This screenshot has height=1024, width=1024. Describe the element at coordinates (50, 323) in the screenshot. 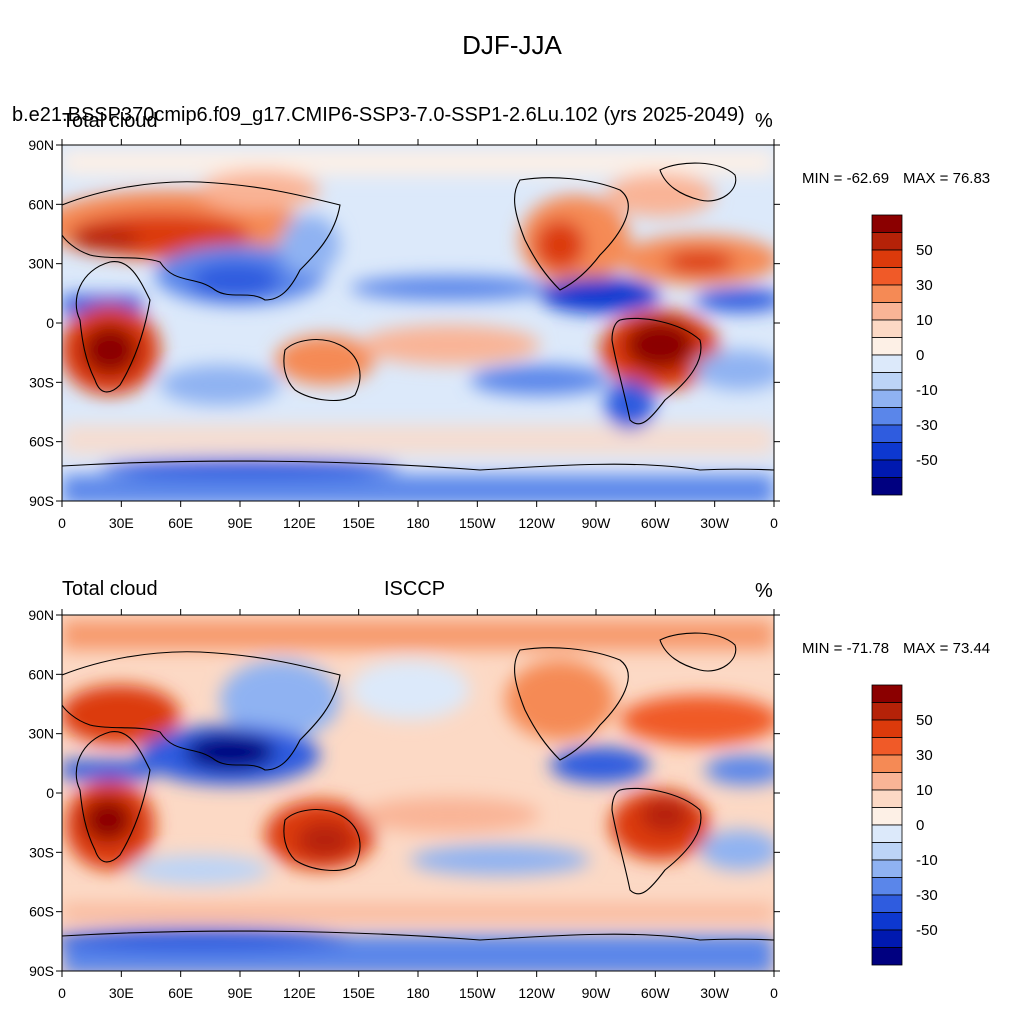

I see `panel-1-lat-tick-label: 0` at that location.